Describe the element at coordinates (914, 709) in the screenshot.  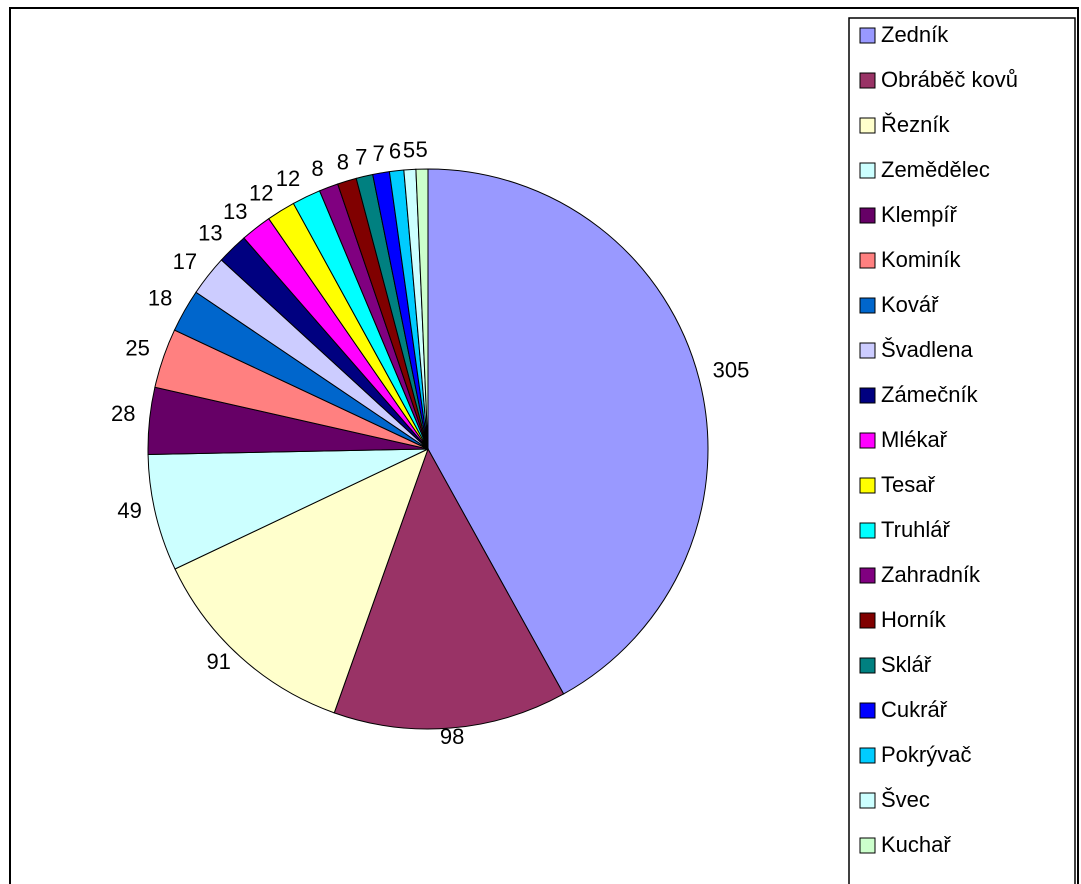
I see `legend-label: Cukrář` at that location.